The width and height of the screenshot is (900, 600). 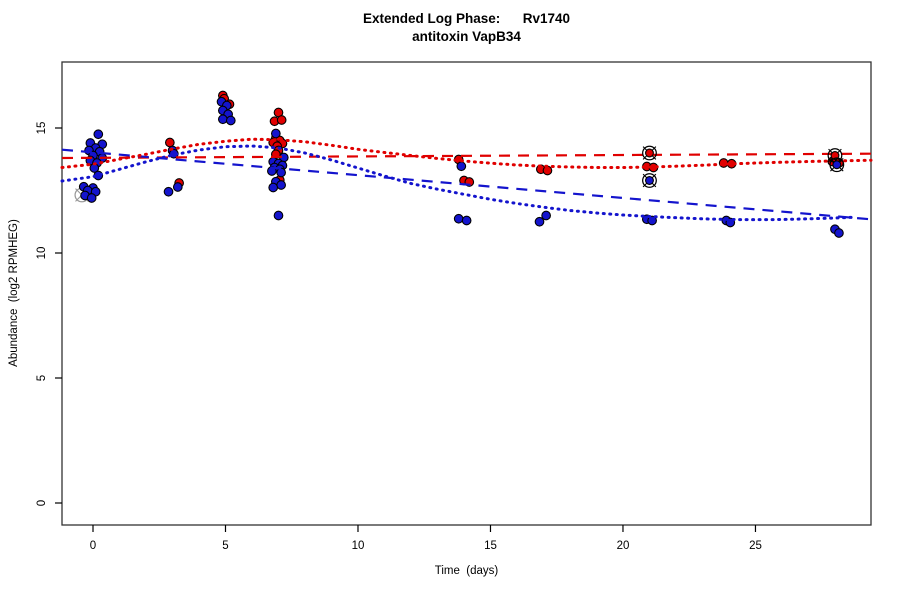 I want to click on red-loess-fit, so click(x=466, y=153).